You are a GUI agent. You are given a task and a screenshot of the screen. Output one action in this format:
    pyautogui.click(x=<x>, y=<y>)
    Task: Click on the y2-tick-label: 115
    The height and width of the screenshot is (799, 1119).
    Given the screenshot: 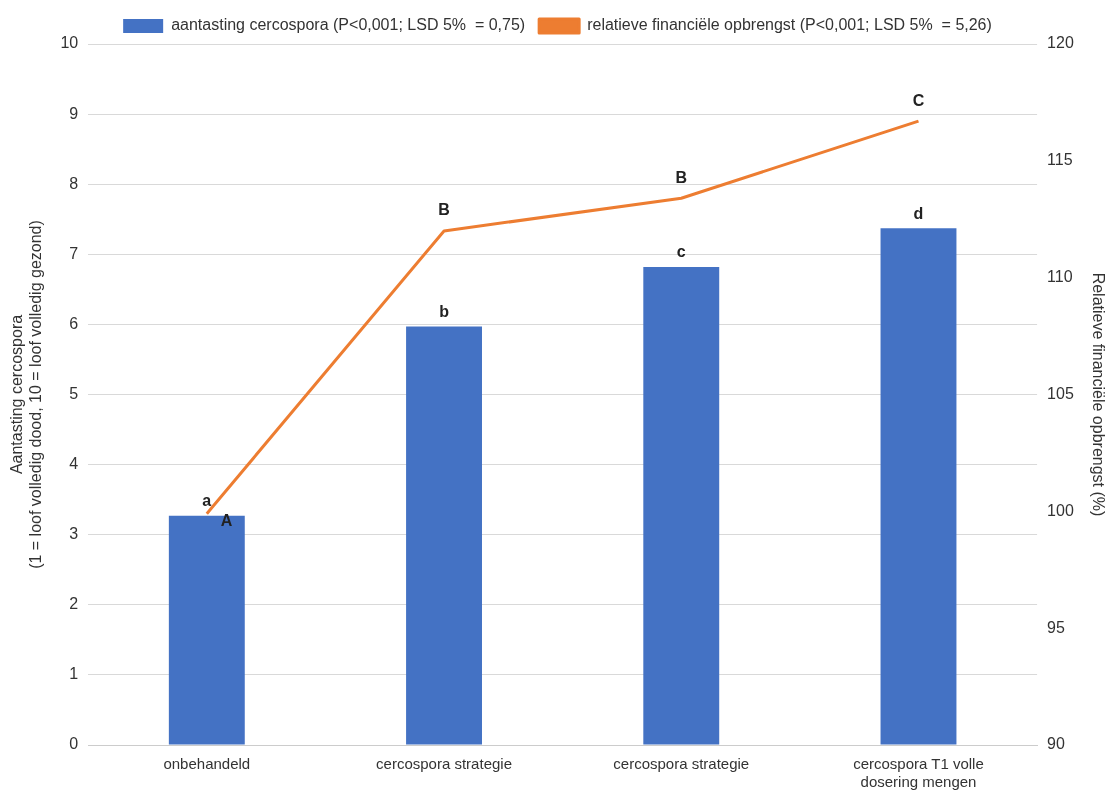 What is the action you would take?
    pyautogui.click(x=1060, y=160)
    